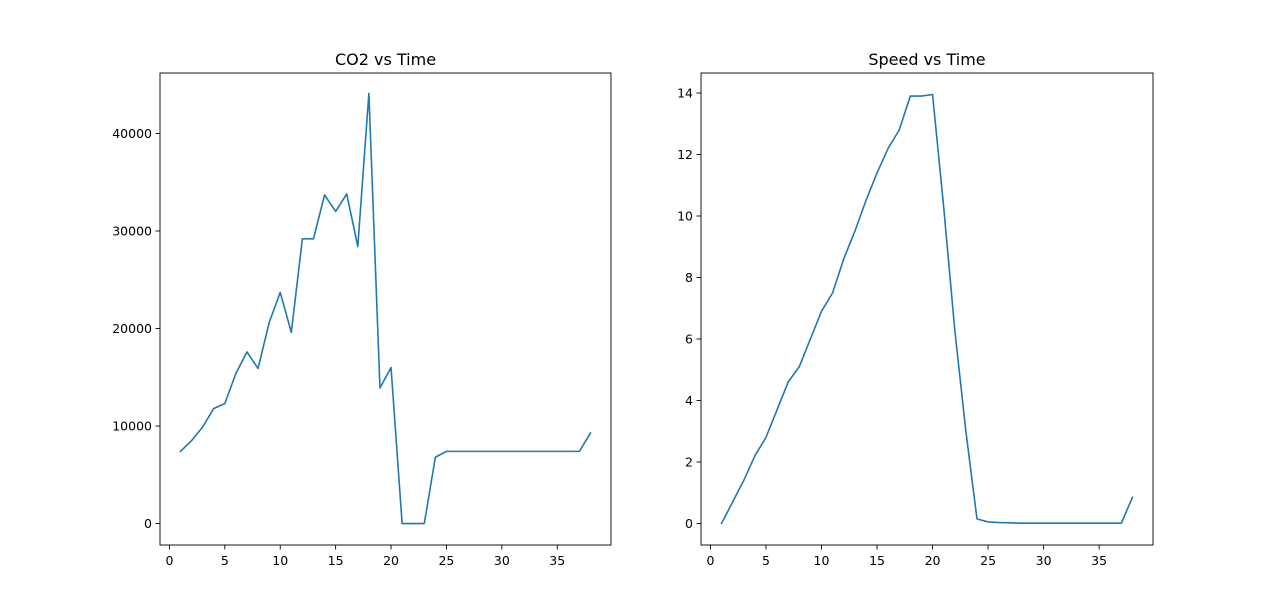 The image size is (1280, 612). What do you see at coordinates (689, 277) in the screenshot?
I see `y-tick-label: 8` at bounding box center [689, 277].